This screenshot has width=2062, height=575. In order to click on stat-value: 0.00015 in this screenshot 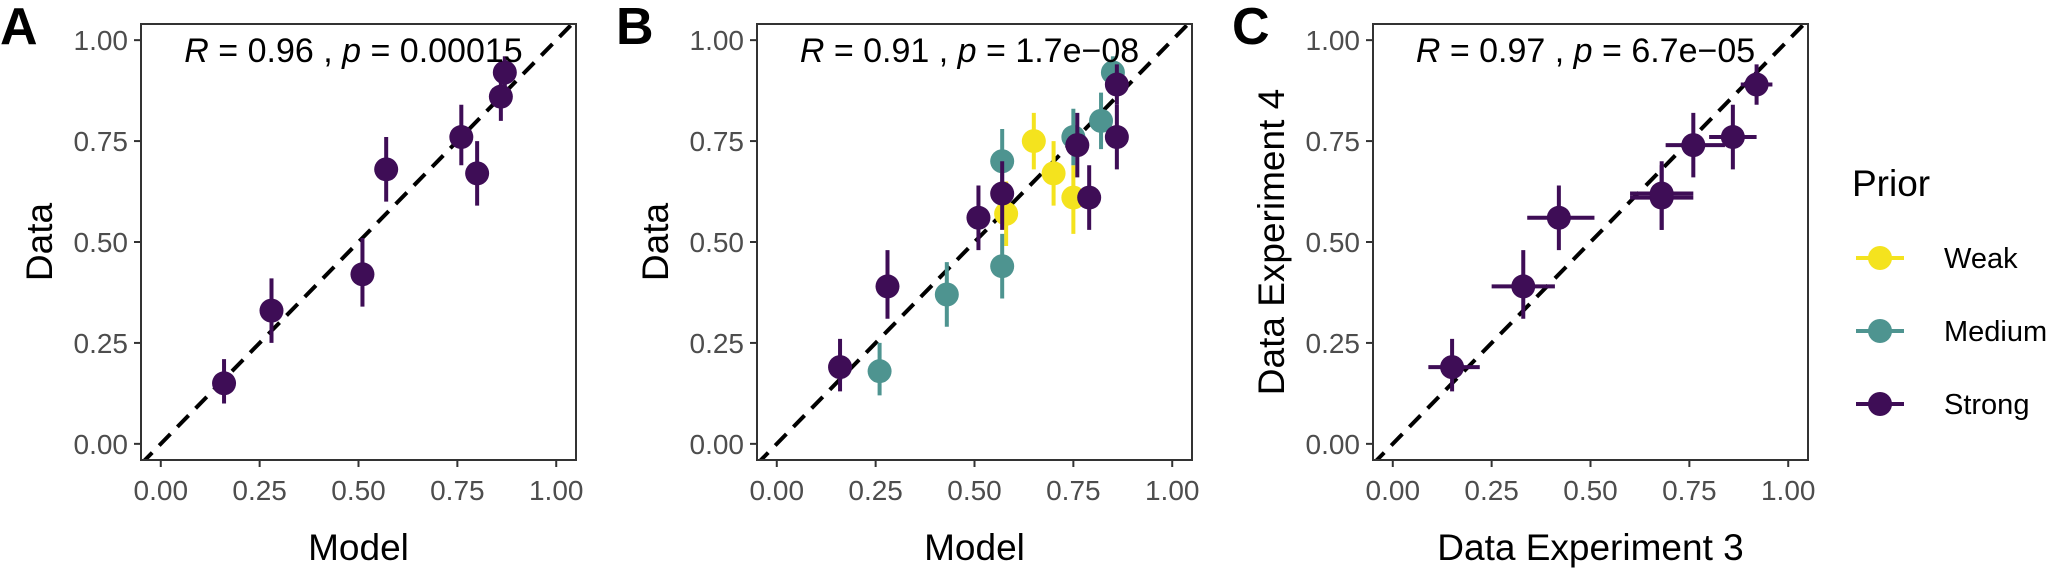, I will do `click(461, 51)`.